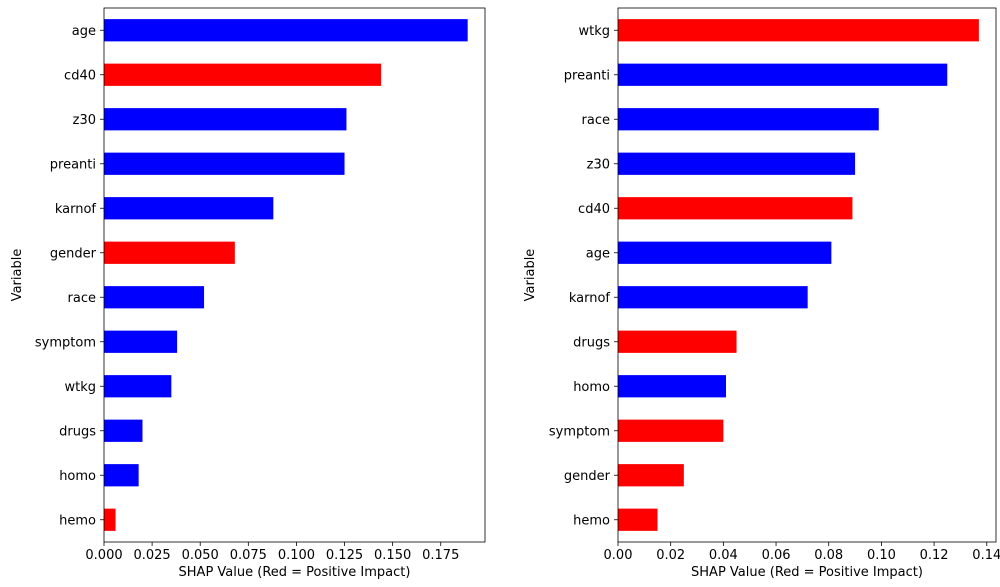 Image resolution: width=1000 pixels, height=587 pixels. I want to click on right-bar-z30, so click(737, 163).